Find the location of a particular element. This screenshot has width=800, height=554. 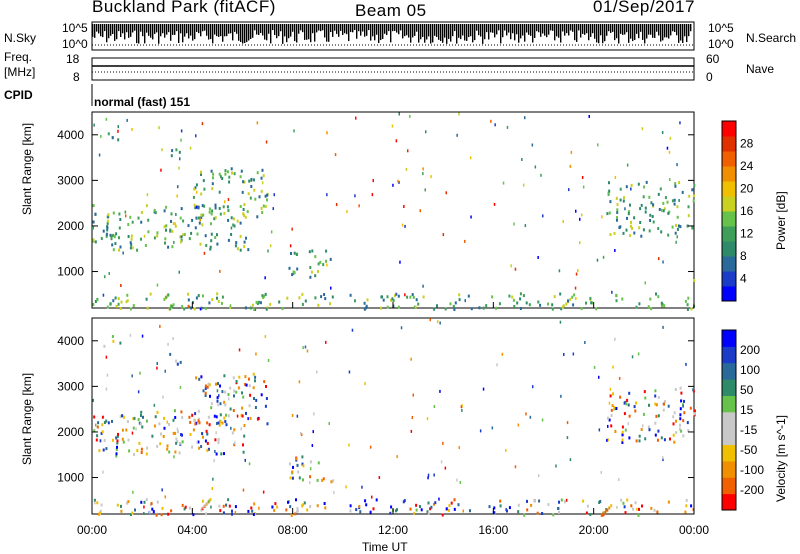

y-tick-label: 4000 is located at coordinates (70, 135).